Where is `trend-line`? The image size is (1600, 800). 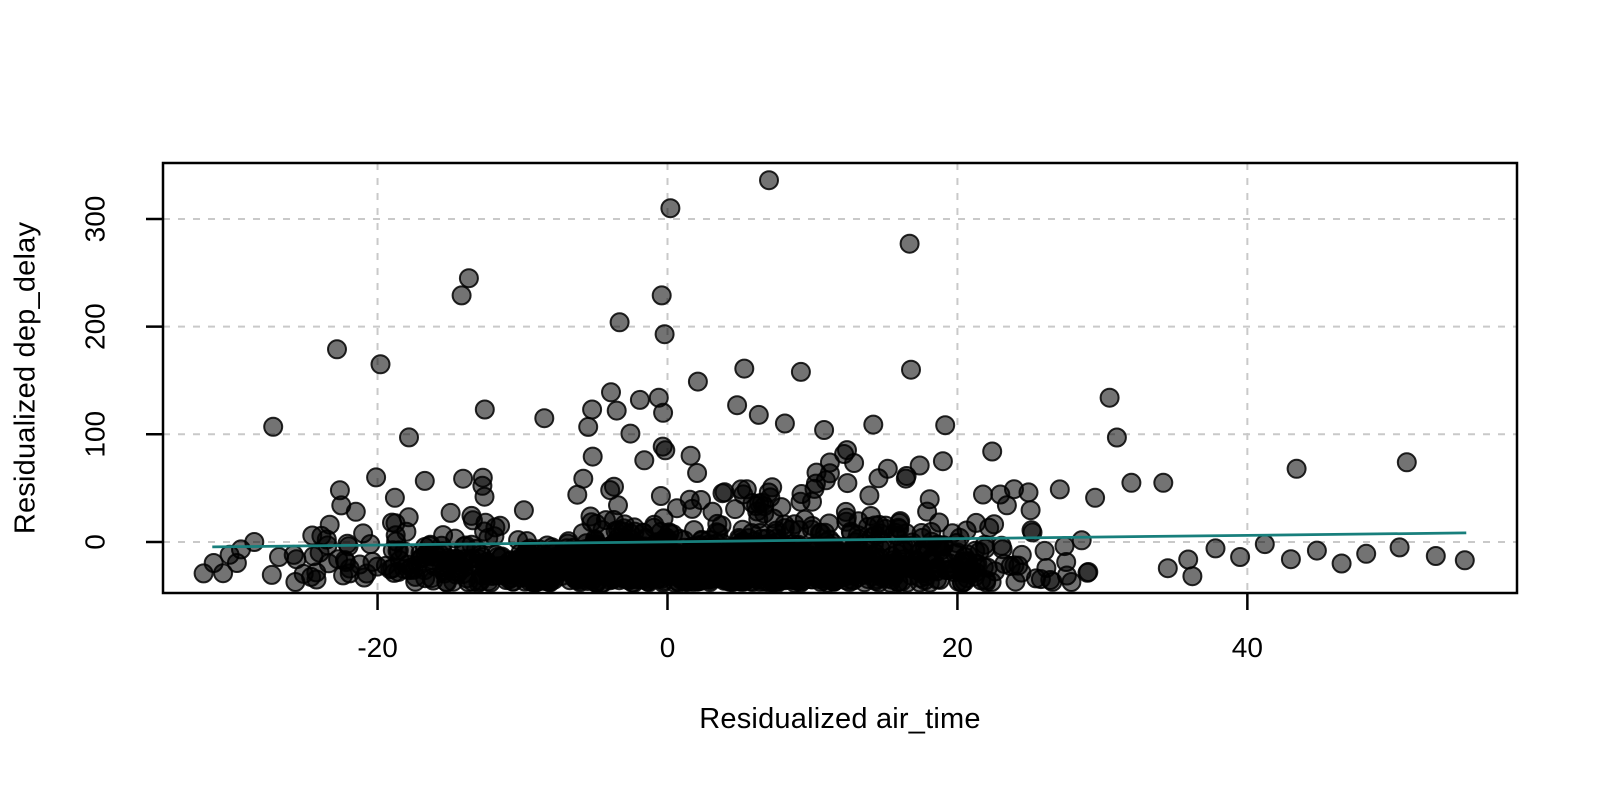
trend-line is located at coordinates (839, 540).